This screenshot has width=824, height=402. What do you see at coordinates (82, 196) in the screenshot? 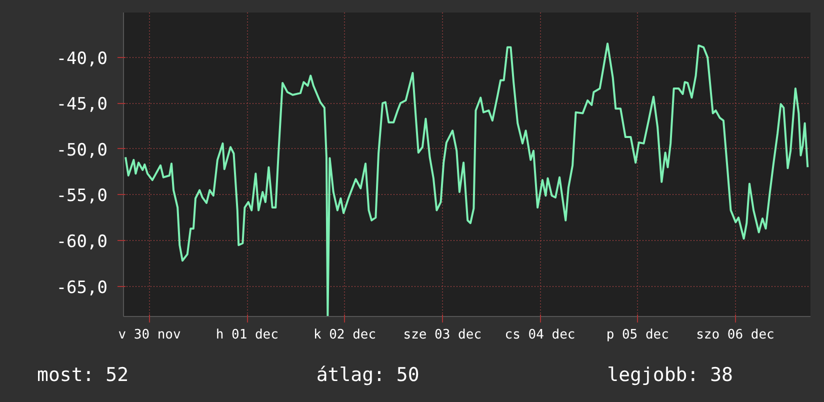
I see `y-tick-label: -55,0` at bounding box center [82, 196].